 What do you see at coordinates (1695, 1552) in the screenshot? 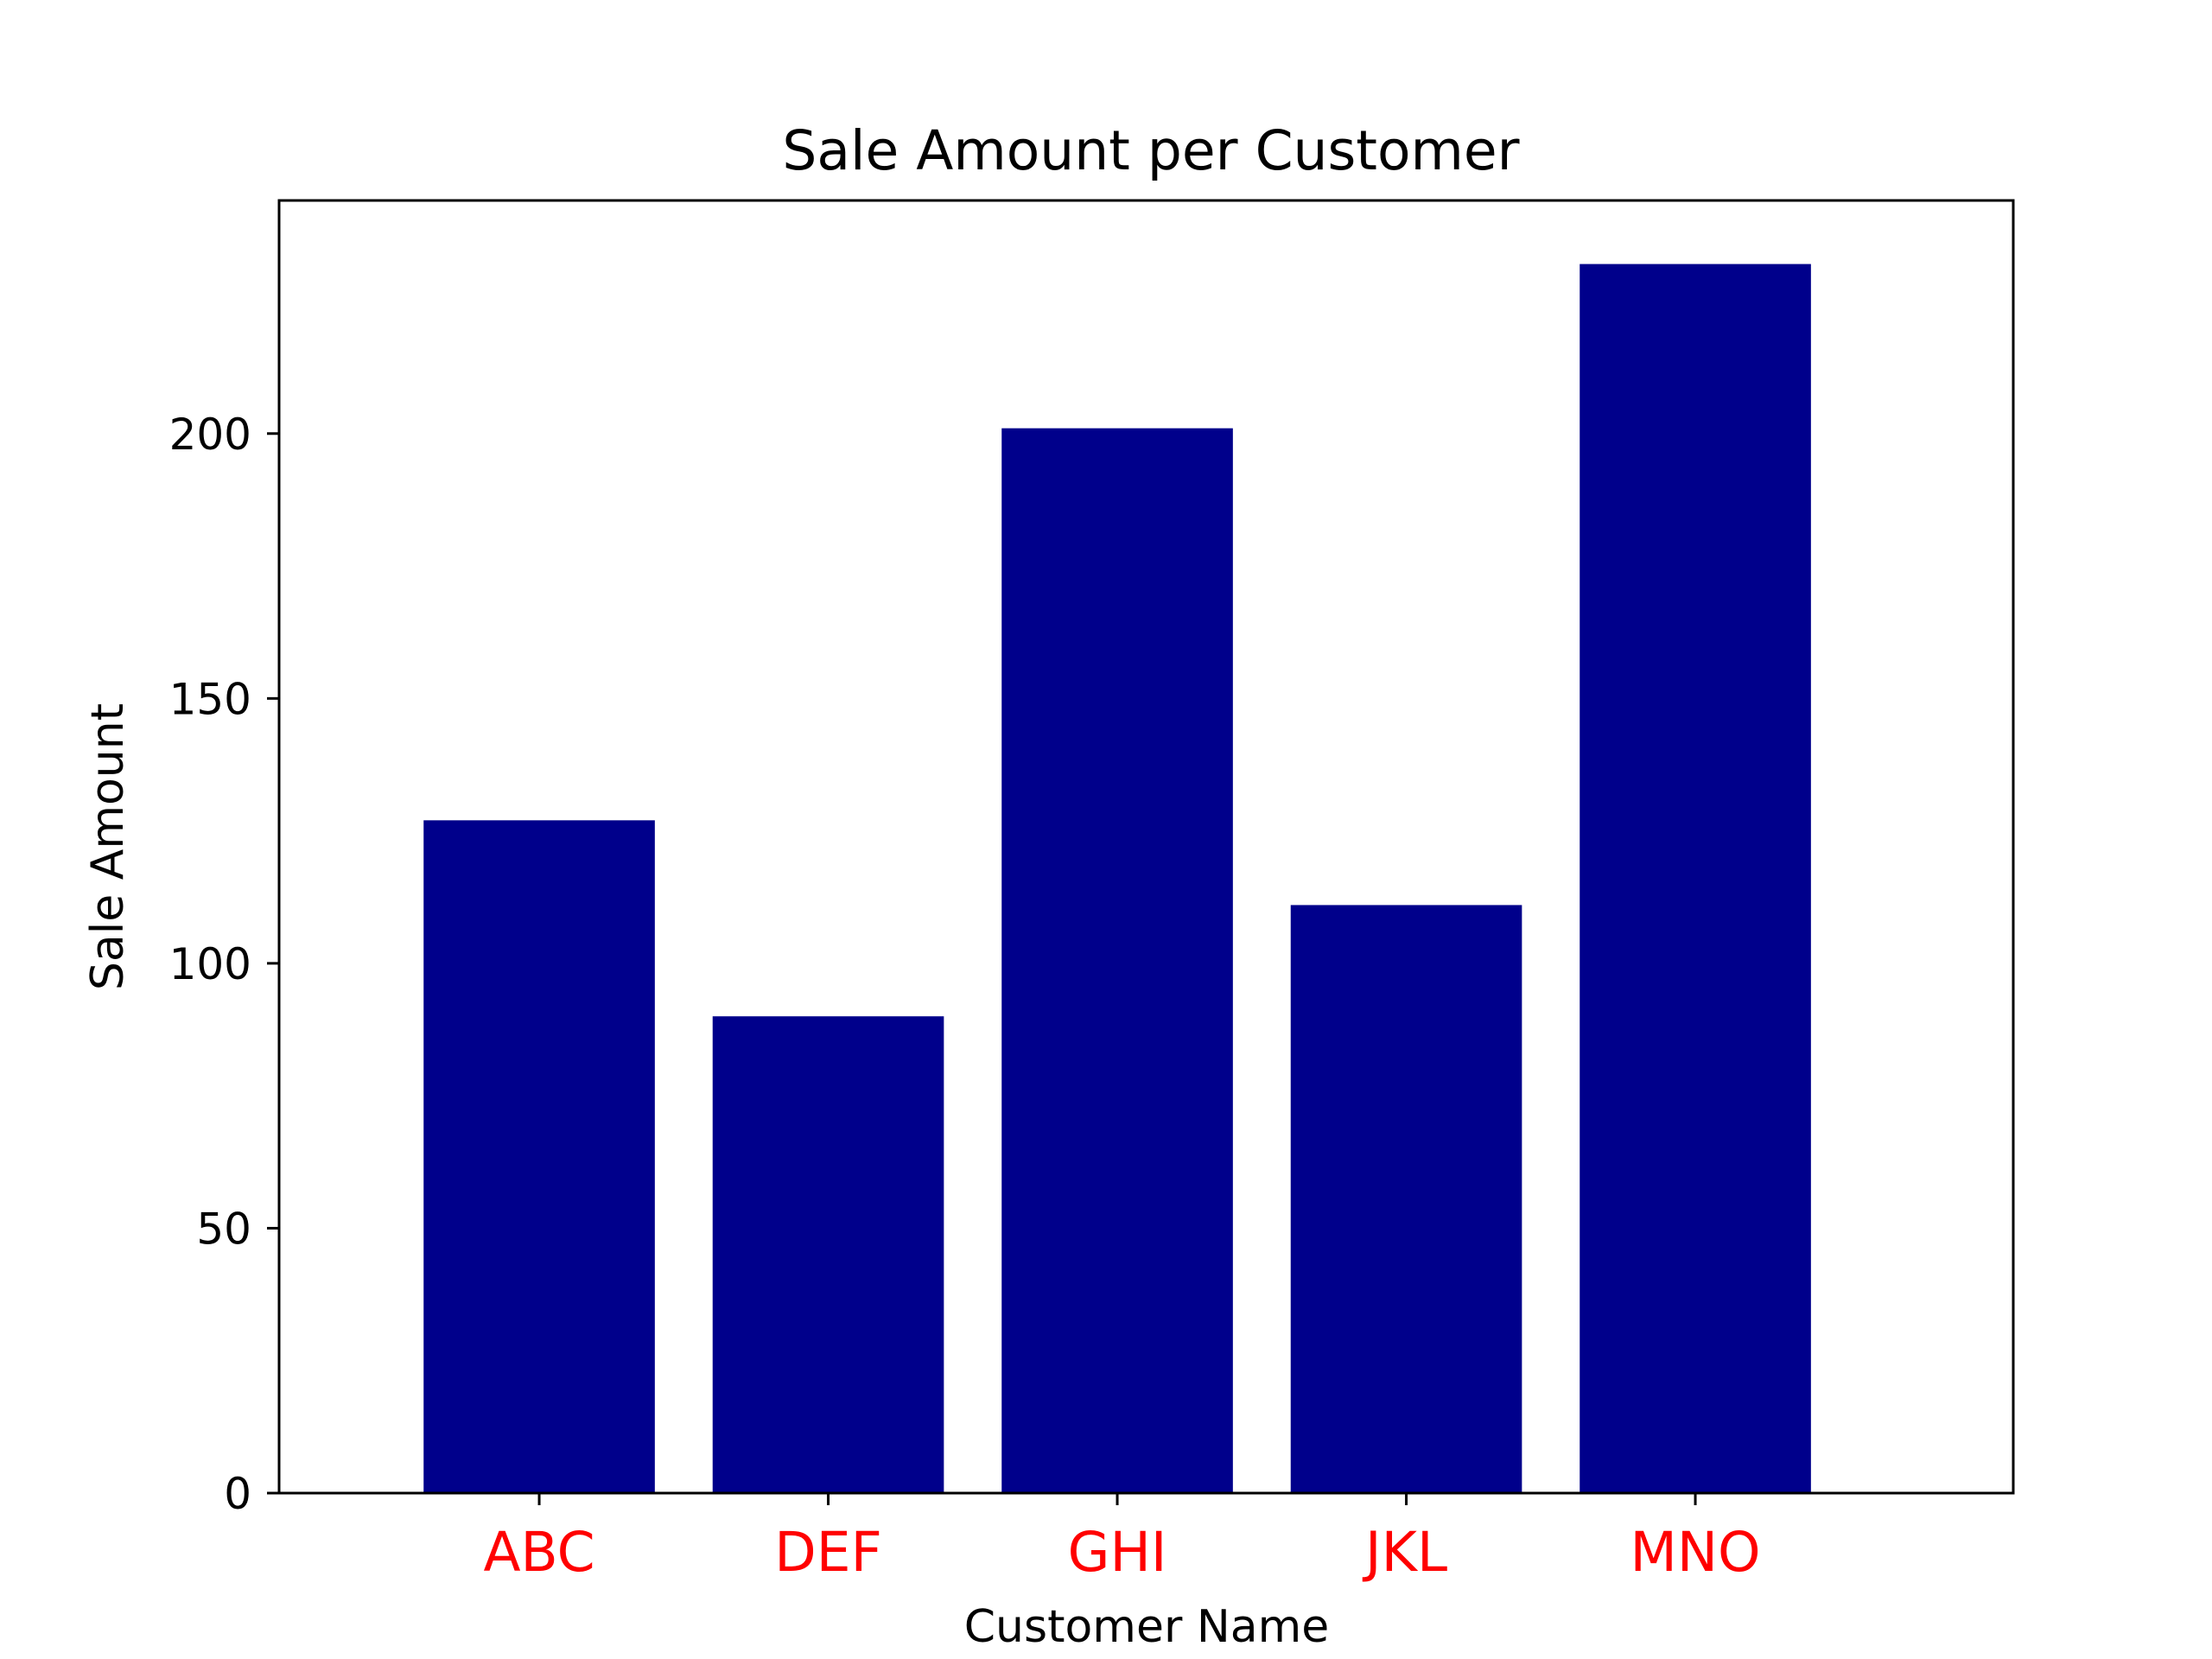
I see `x-tick-label-mno: MNO` at bounding box center [1695, 1552].